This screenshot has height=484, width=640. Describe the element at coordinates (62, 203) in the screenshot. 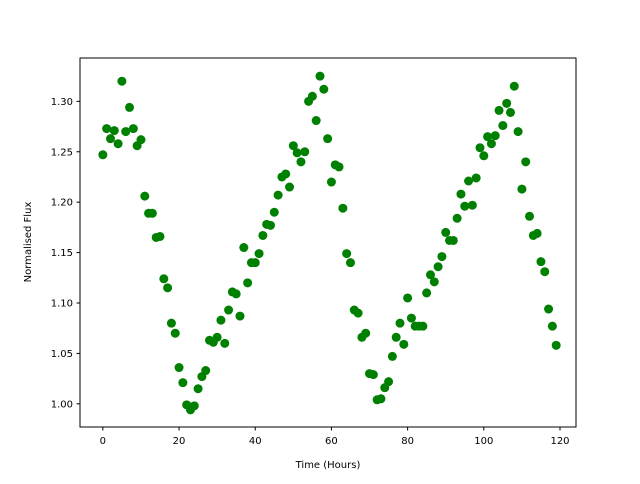

I see `y-tick-label: 1.20` at that location.